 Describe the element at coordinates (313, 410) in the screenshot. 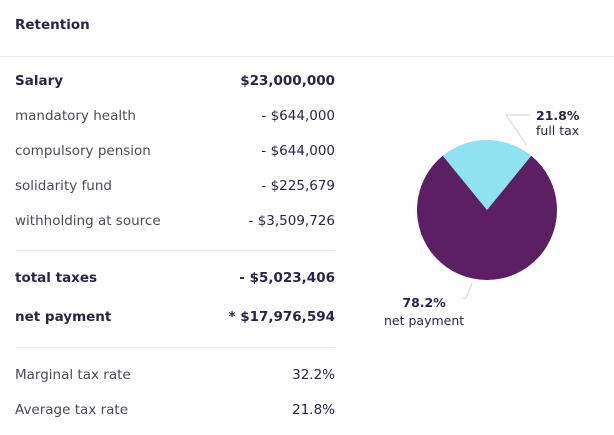

I see `average-rate-value: 21.8%` at that location.